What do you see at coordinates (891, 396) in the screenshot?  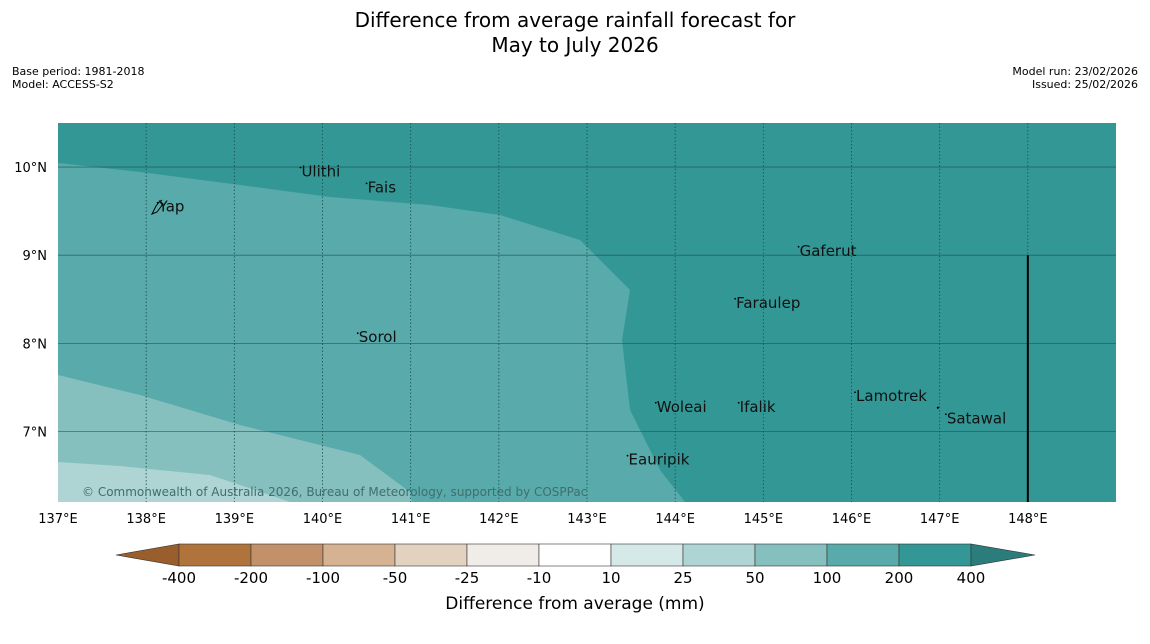 I see `place-label: Lamotrek` at bounding box center [891, 396].